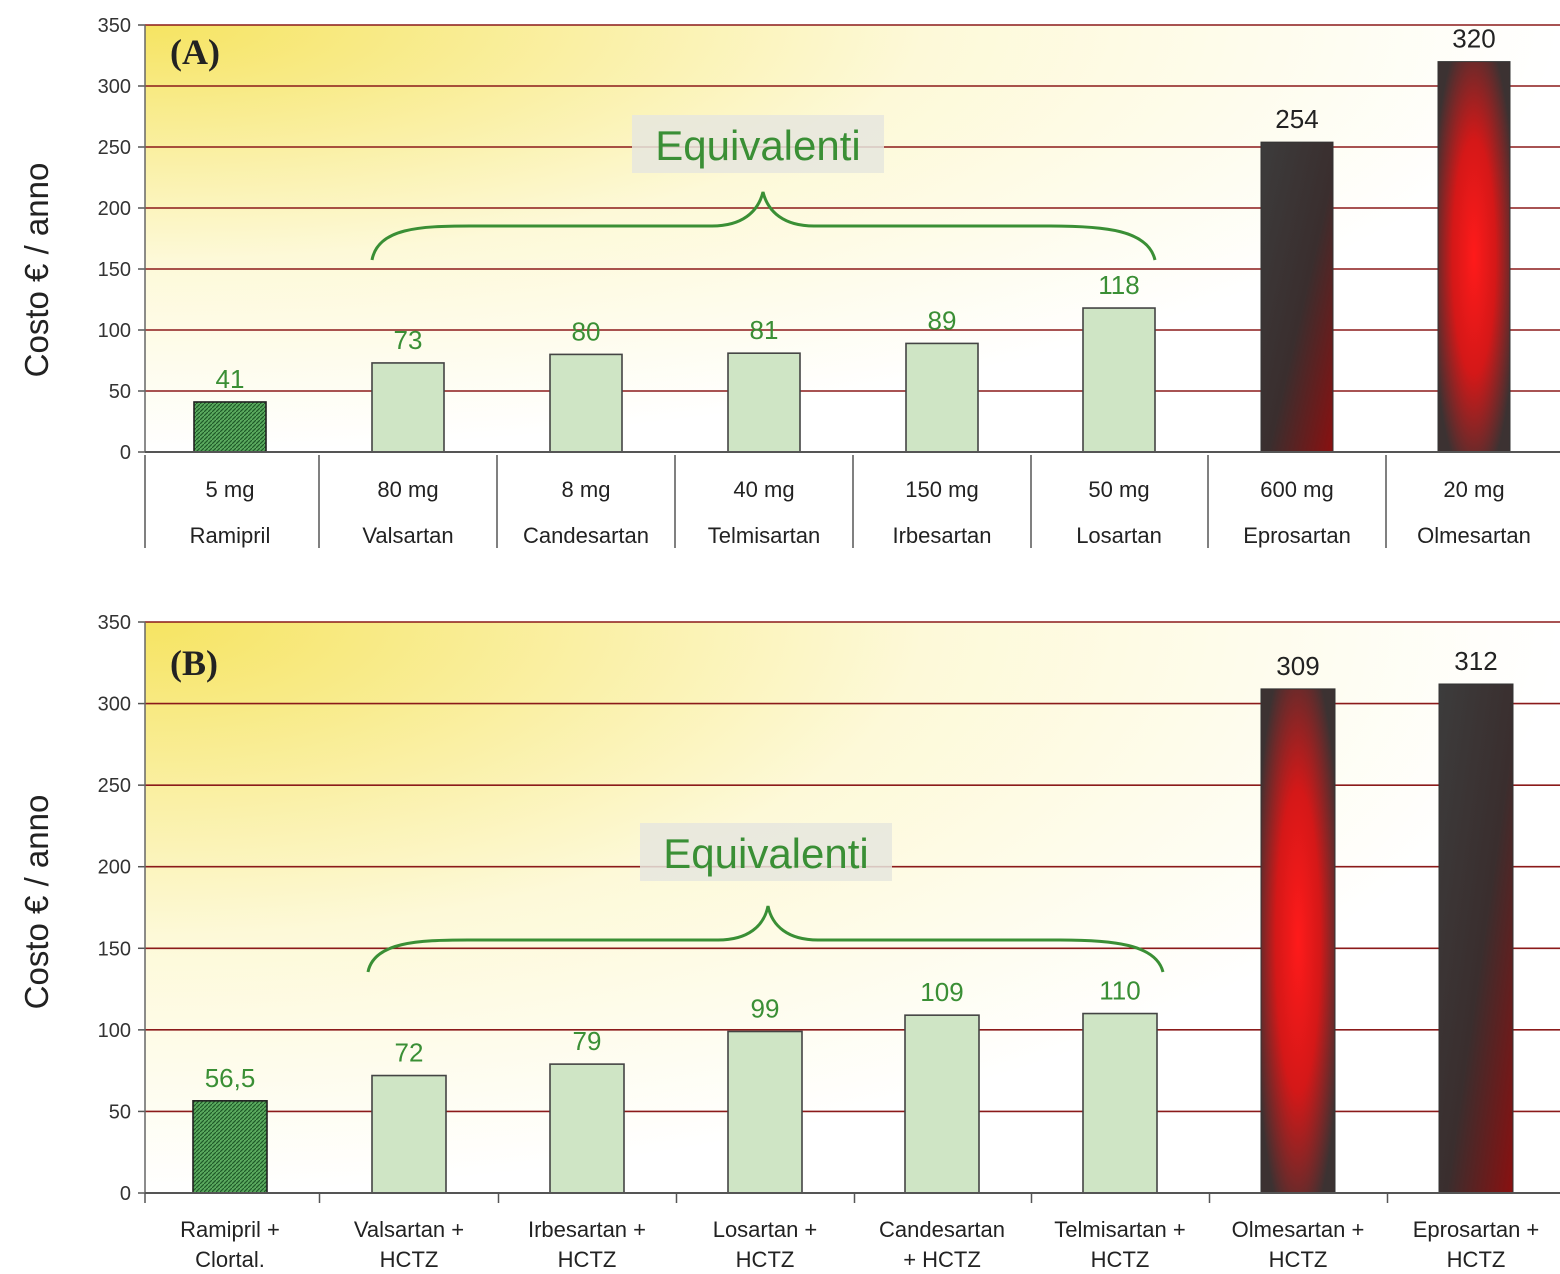  What do you see at coordinates (1119, 1229) in the screenshot?
I see `x-tick-label-line1: Telmisartan +` at bounding box center [1119, 1229].